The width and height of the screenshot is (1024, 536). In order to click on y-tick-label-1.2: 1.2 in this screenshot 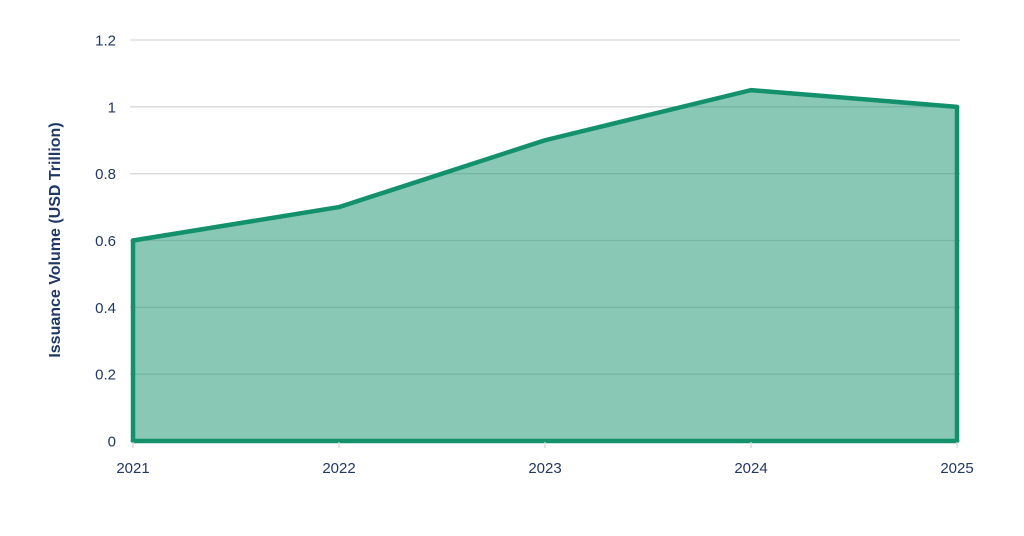, I will do `click(105, 41)`.